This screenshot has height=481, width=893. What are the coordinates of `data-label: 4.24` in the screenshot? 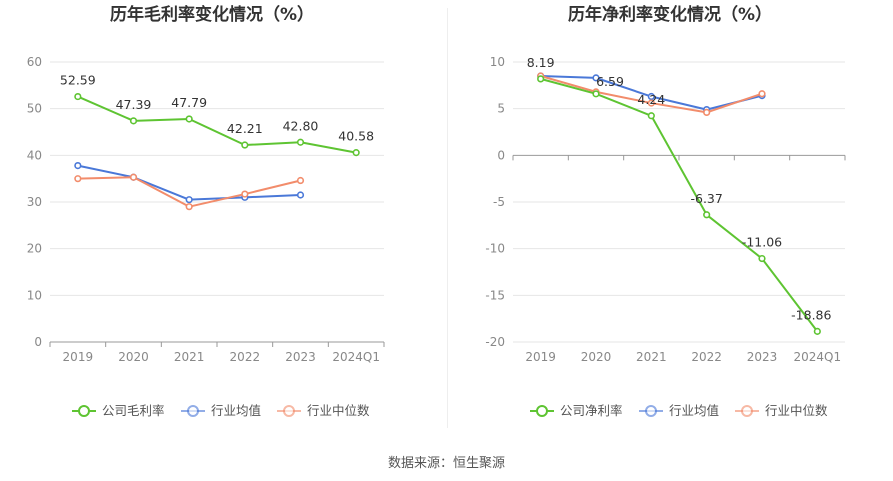 It's located at (651, 99).